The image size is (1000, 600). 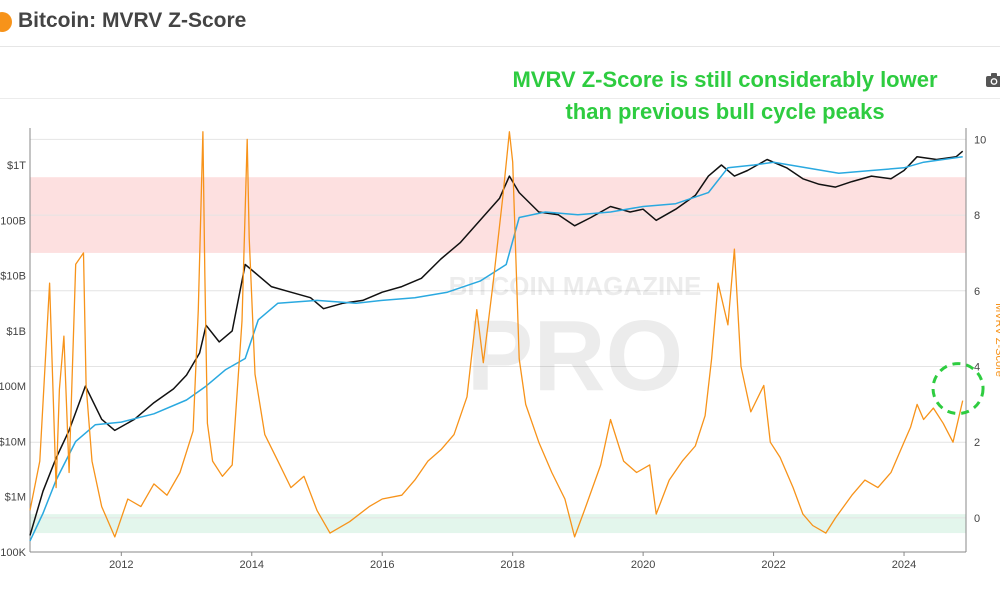 What do you see at coordinates (996, 340) in the screenshot?
I see `y-right-axis-label: MVRV Z-Score` at bounding box center [996, 340].